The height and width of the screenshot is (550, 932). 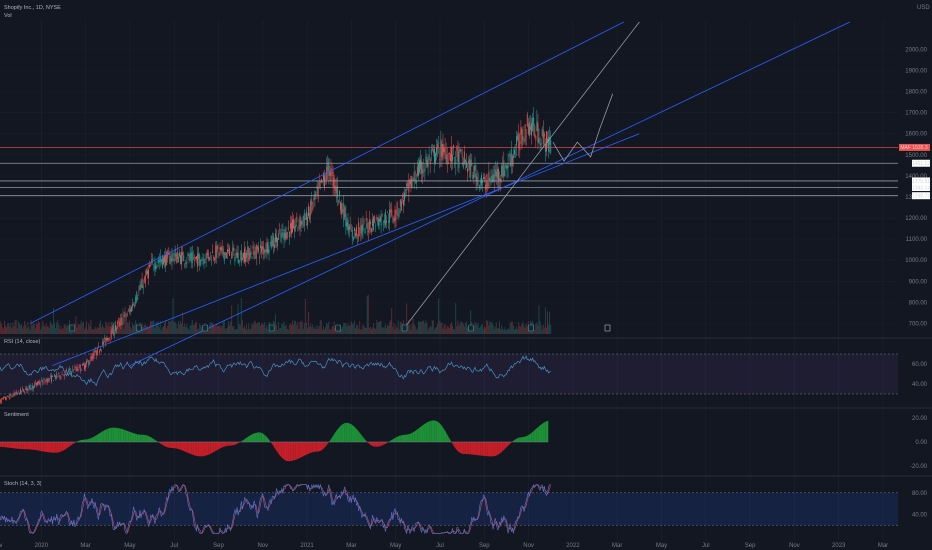 What do you see at coordinates (138, 328) in the screenshot?
I see `earnings-marker` at bounding box center [138, 328].